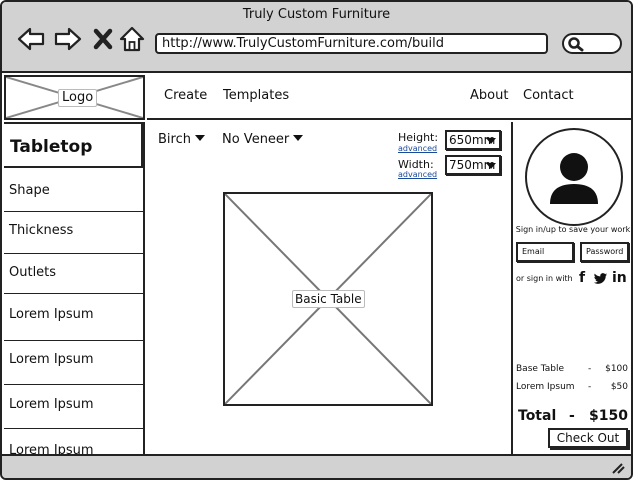  I want to click on table-preview: Basic Table, so click(328, 299).